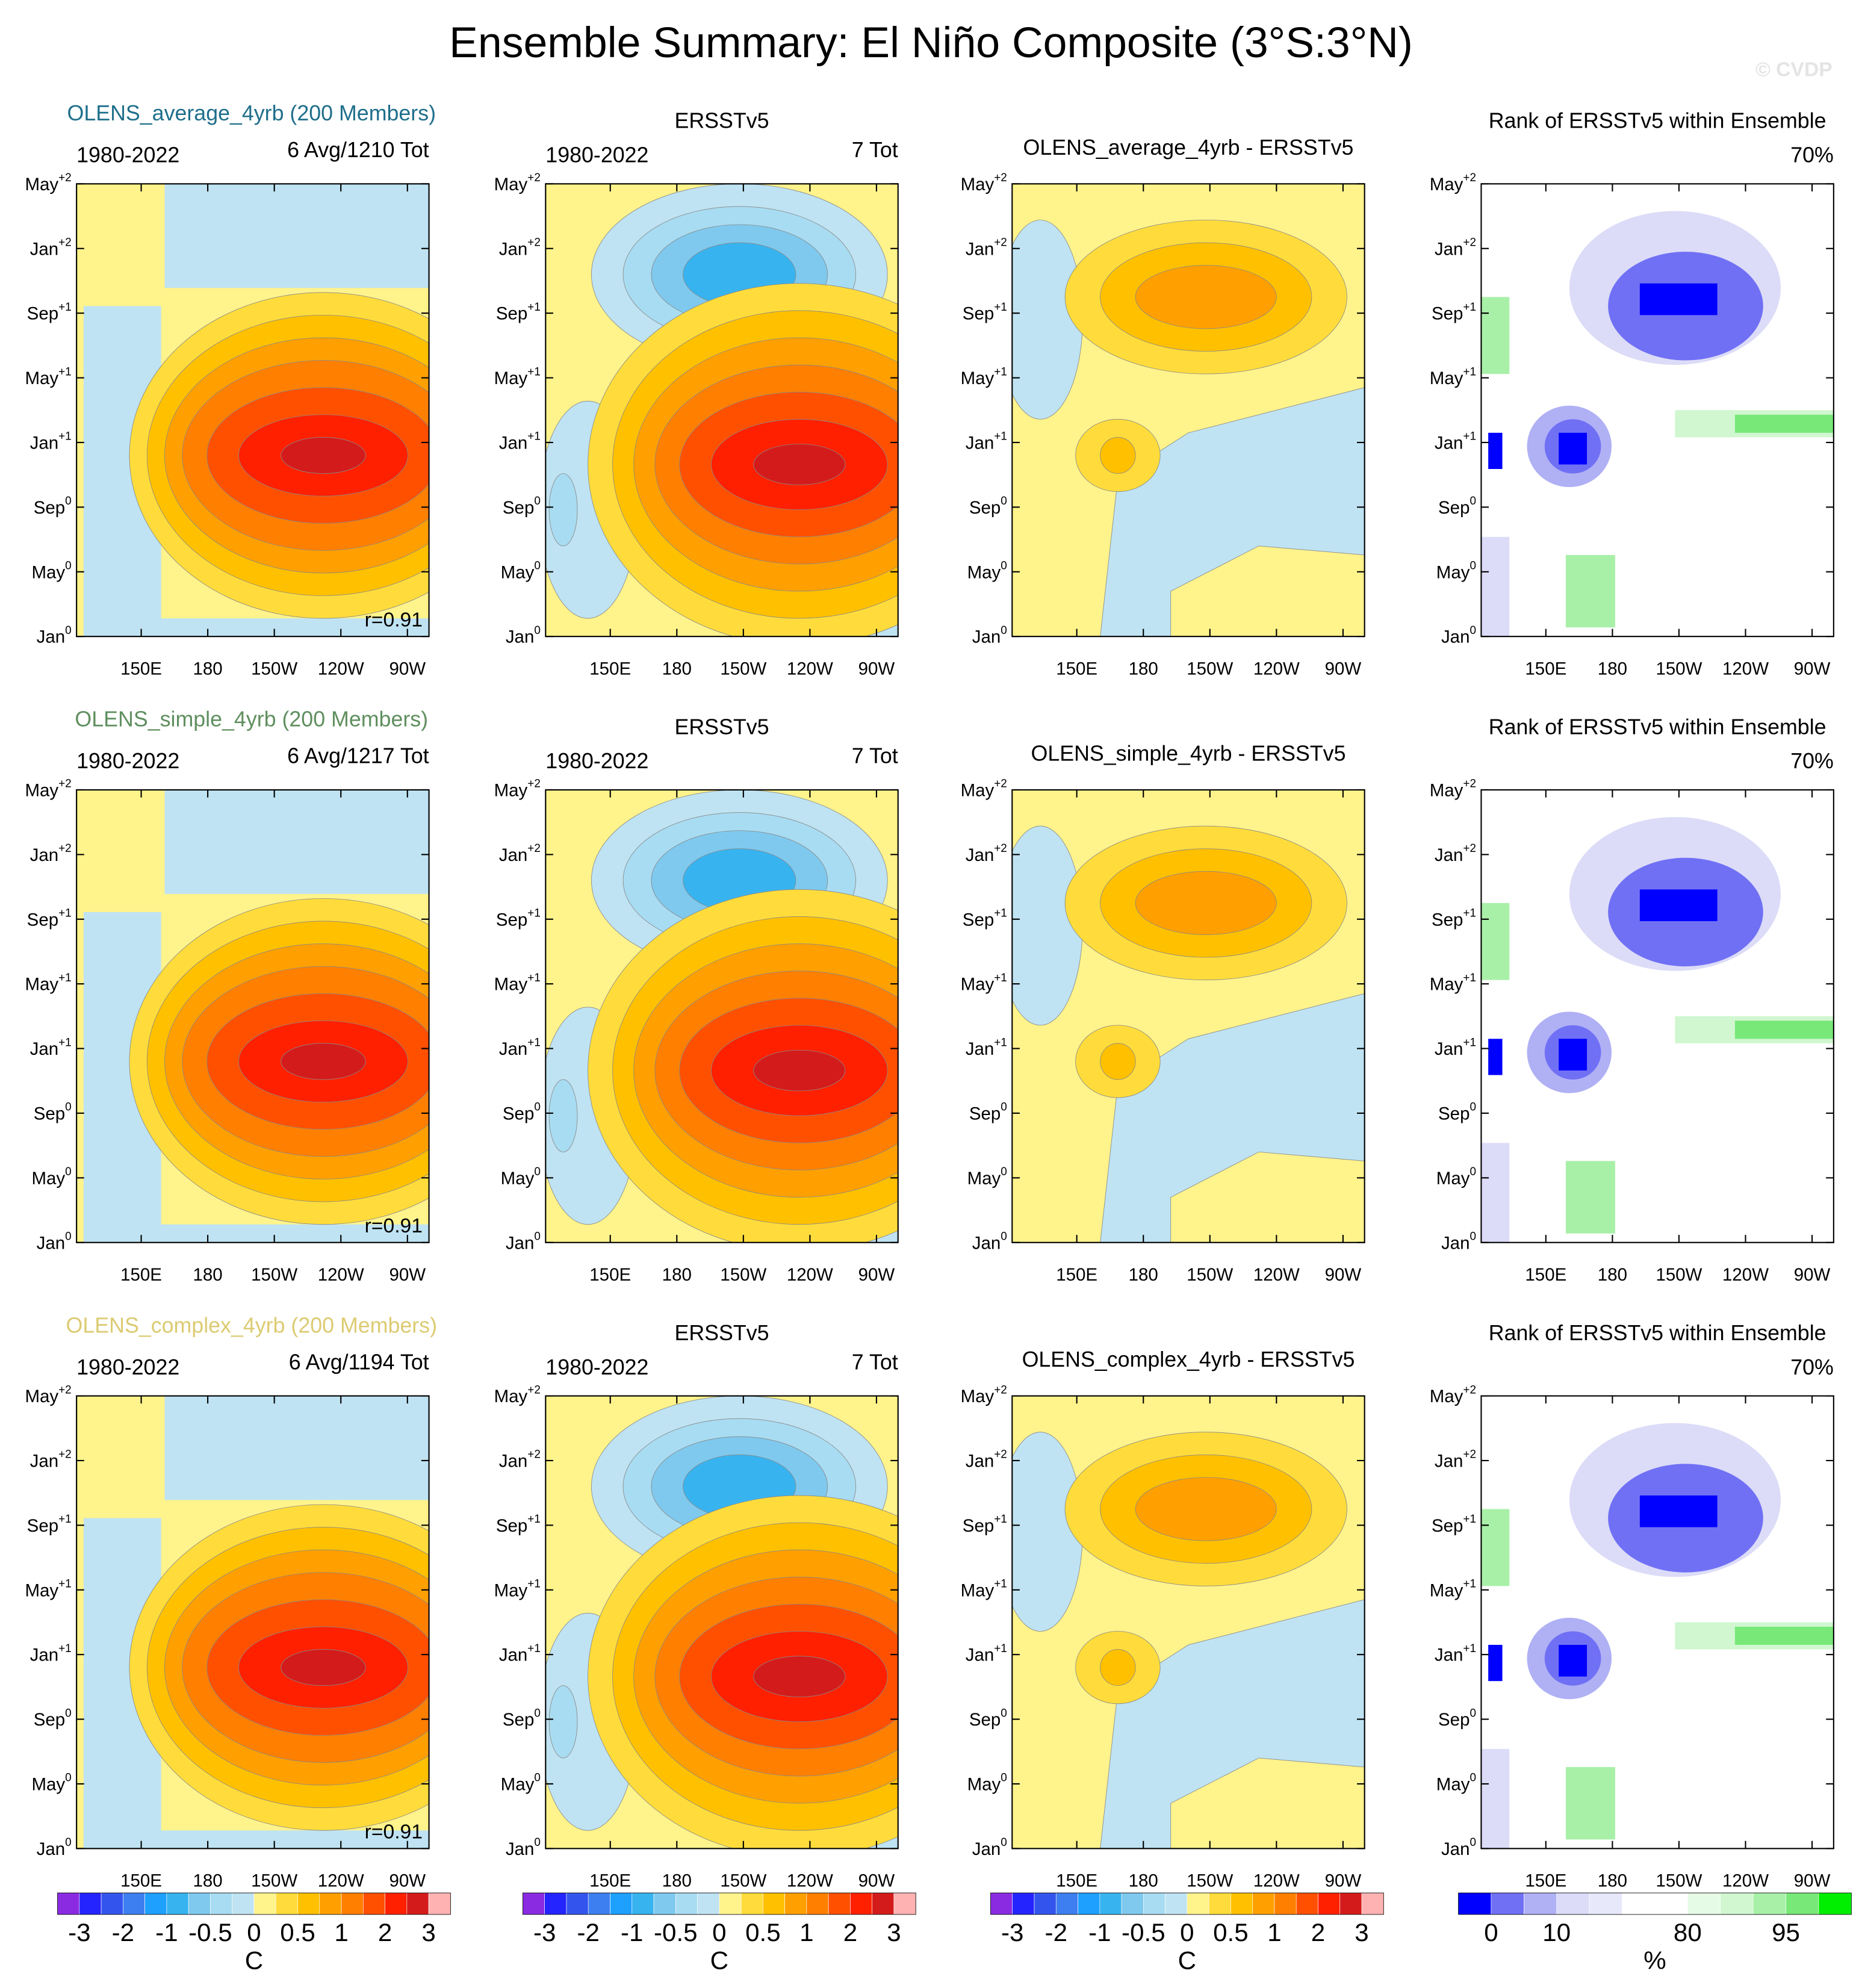 This screenshot has height=1988, width=1862. I want to click on panel-title: ERSSTv5, so click(721, 727).